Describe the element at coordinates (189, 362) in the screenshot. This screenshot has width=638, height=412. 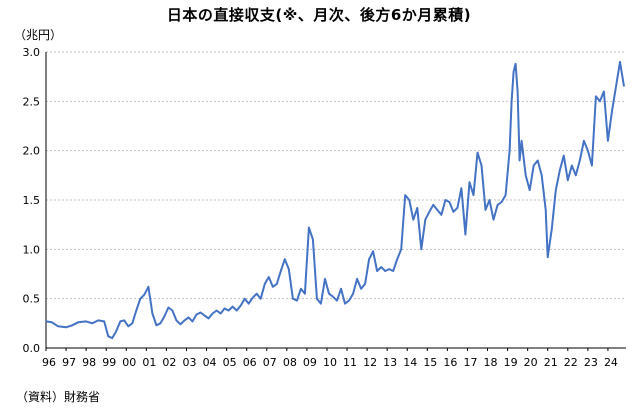
I see `x-tick-label: 03` at that location.